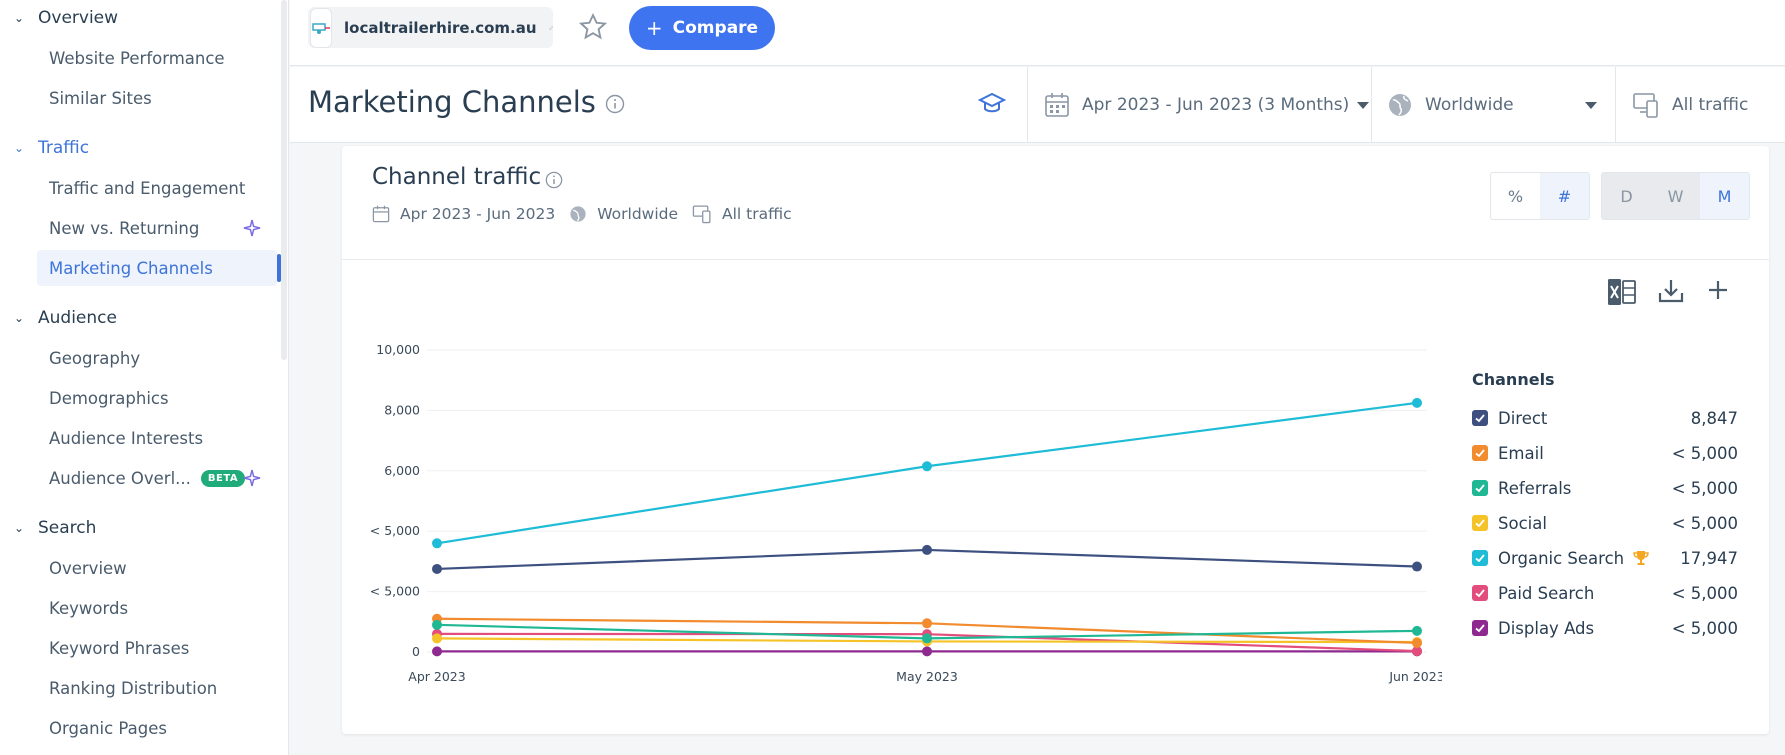  I want to click on legend-item-referrals: Referrals < 5,000, so click(1605, 488).